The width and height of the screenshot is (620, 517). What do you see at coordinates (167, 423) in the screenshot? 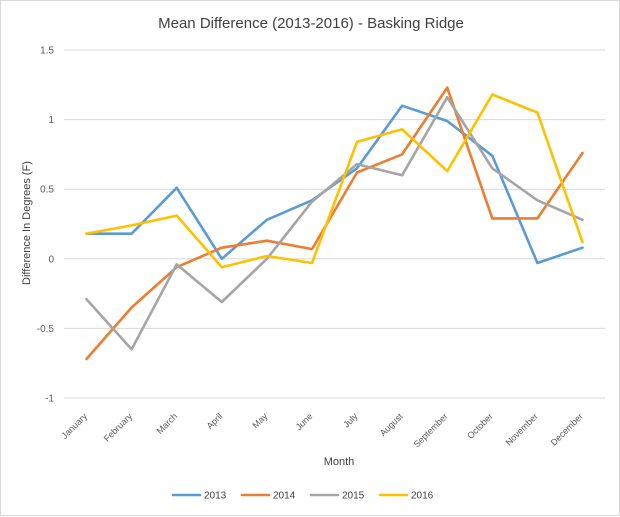
I see `x-tick-label: March` at bounding box center [167, 423].